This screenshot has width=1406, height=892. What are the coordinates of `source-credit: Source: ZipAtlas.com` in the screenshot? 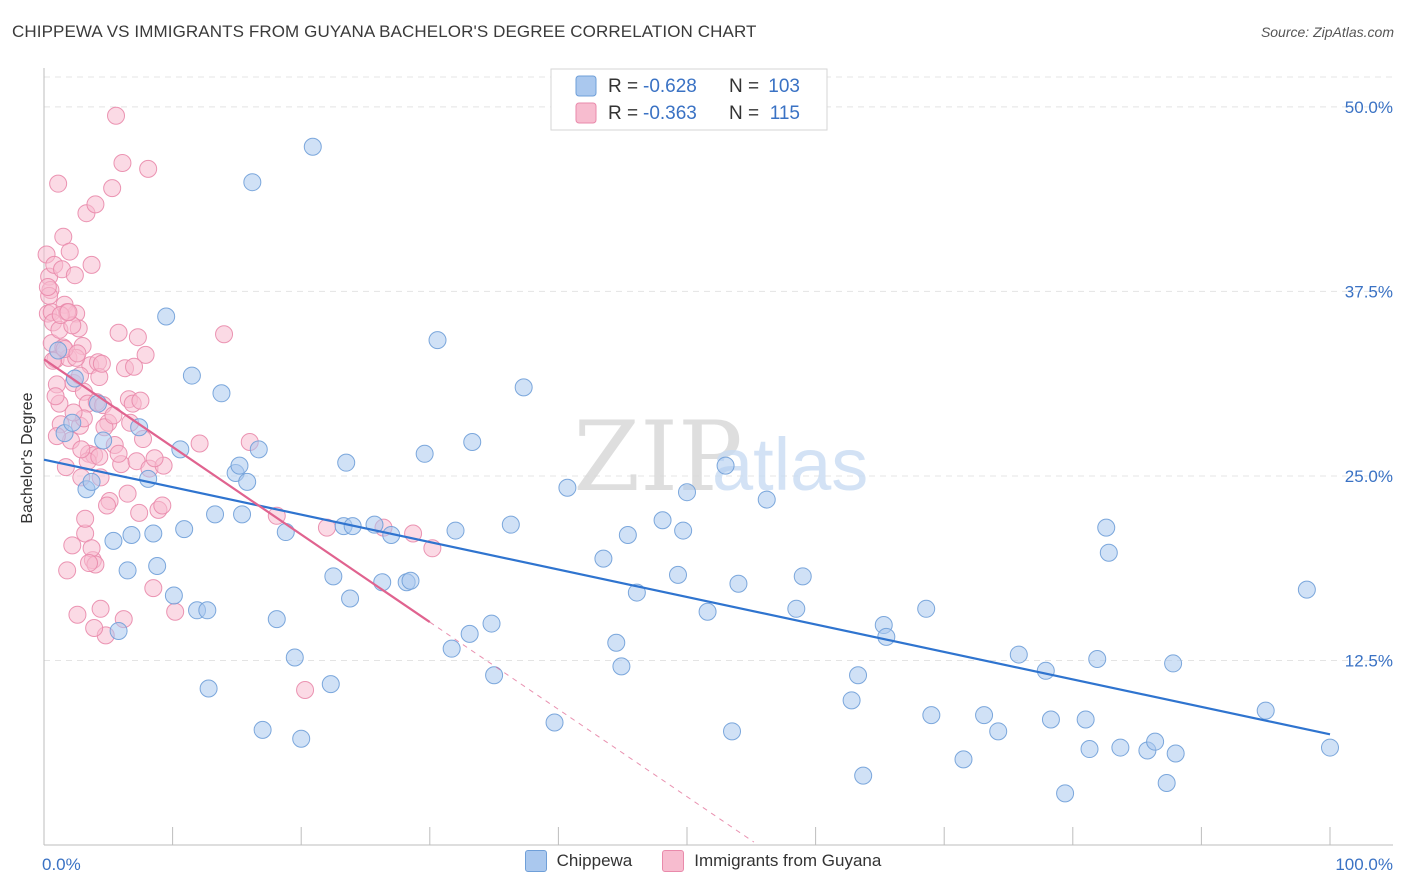 It's located at (1327, 32).